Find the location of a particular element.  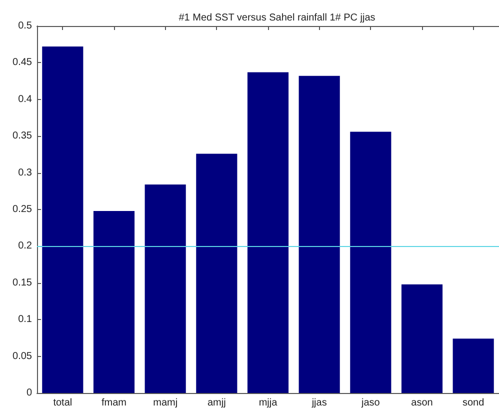

y-tick-label: 0.25 is located at coordinates (22, 209).